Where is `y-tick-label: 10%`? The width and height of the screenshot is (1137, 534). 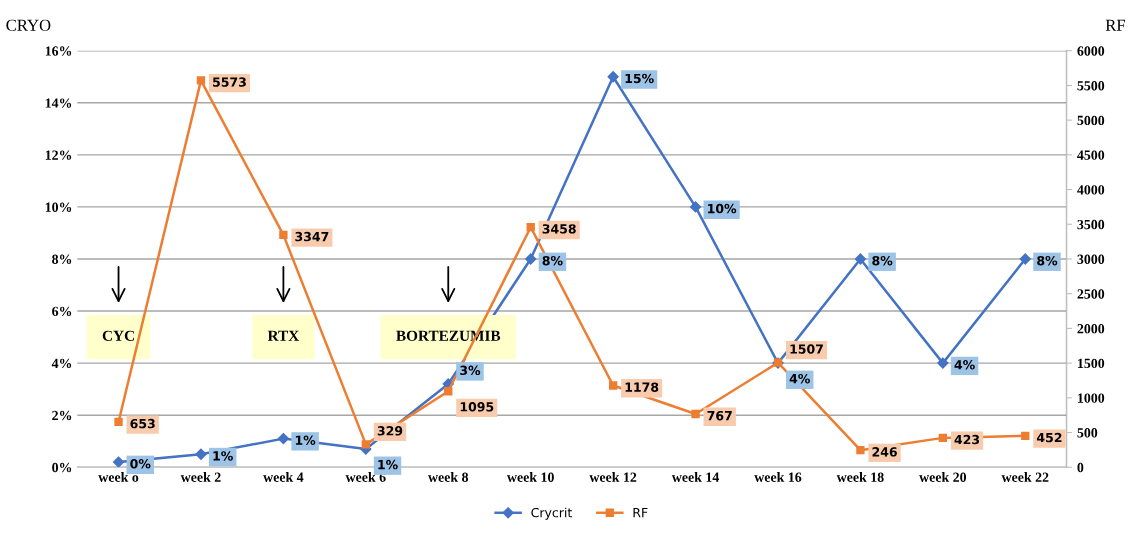 y-tick-label: 10% is located at coordinates (58, 207).